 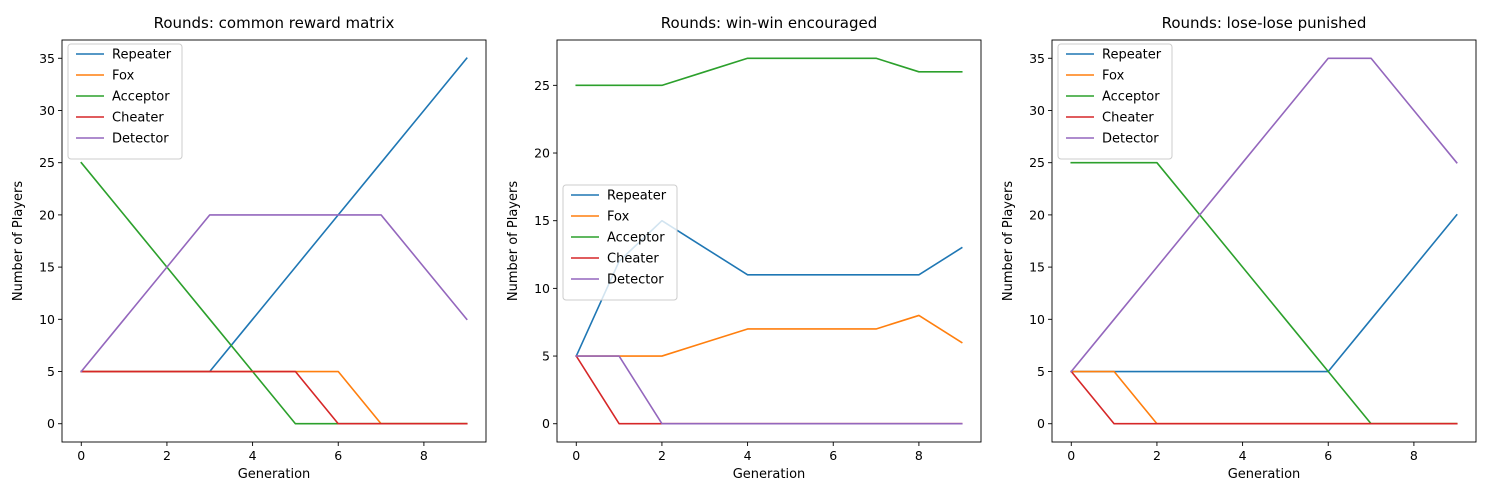 I want to click on series-line-repeater, so click(x=1264, y=293).